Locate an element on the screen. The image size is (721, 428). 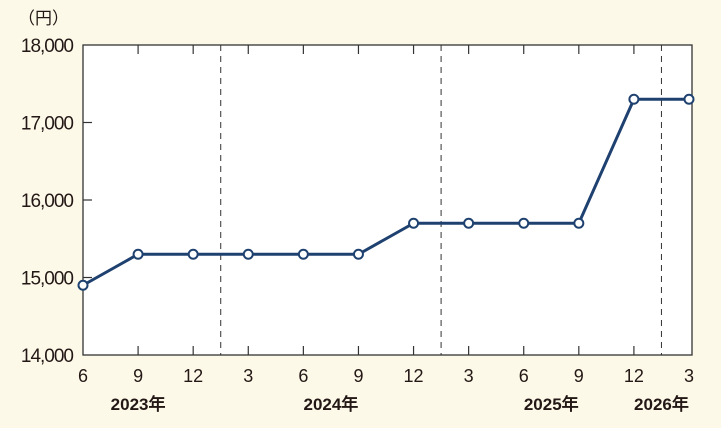
y-tick-label: 18,000 is located at coordinates (47, 46).